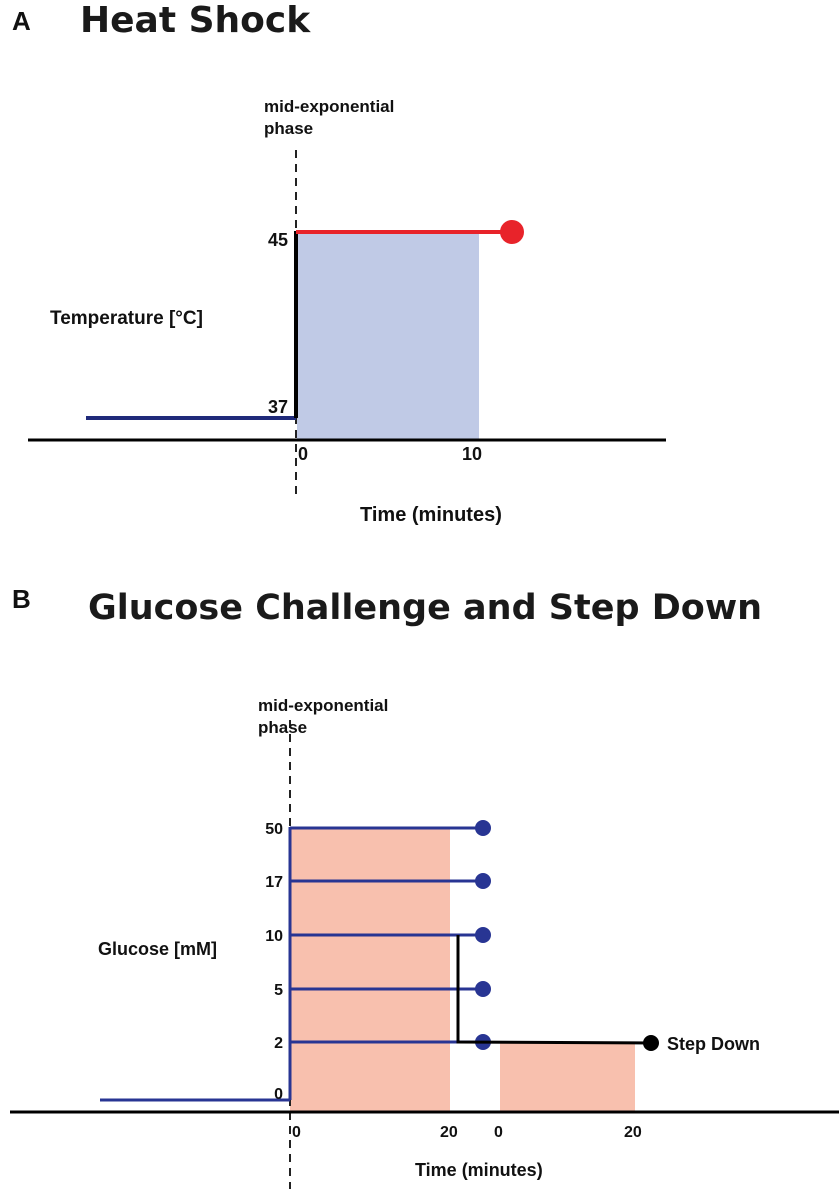 This screenshot has height=1189, width=839. Describe the element at coordinates (498, 1132) in the screenshot. I see `x-tick-0-b-second: 0` at that location.